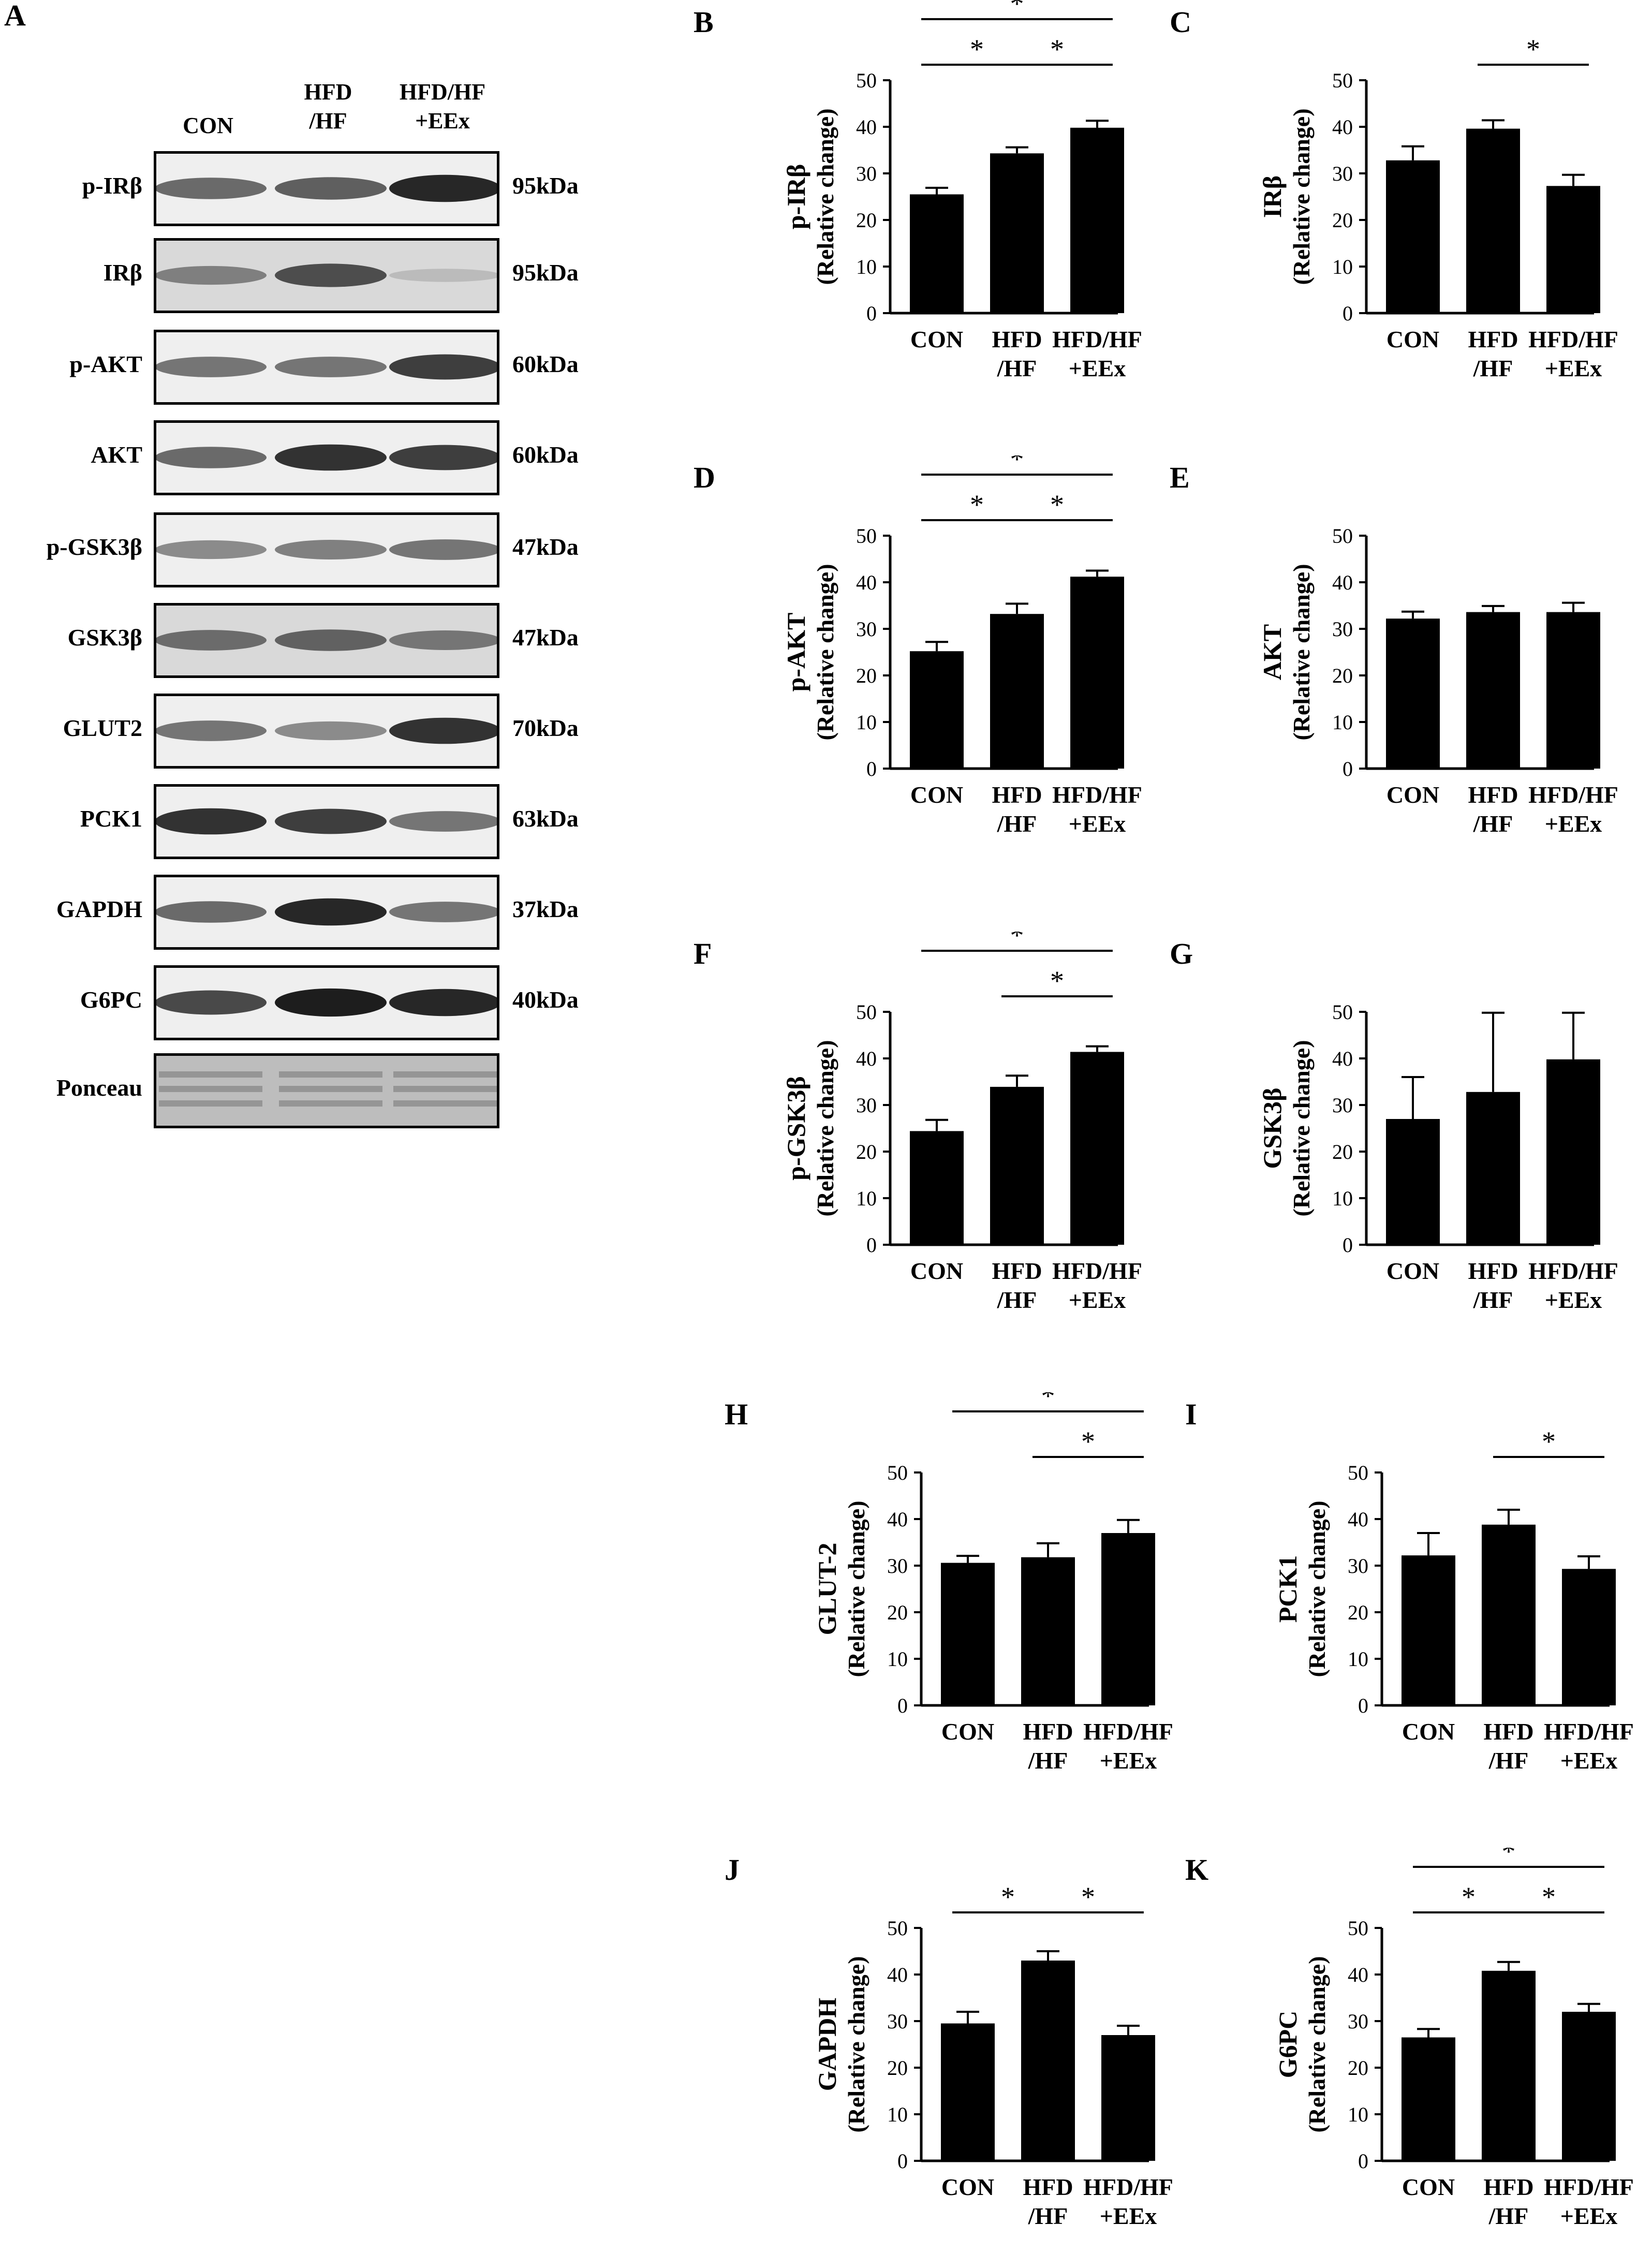 The image size is (1652, 2254). Describe the element at coordinates (316, 368) in the screenshot. I see `blot-row: p-AKT 60kDa` at that location.